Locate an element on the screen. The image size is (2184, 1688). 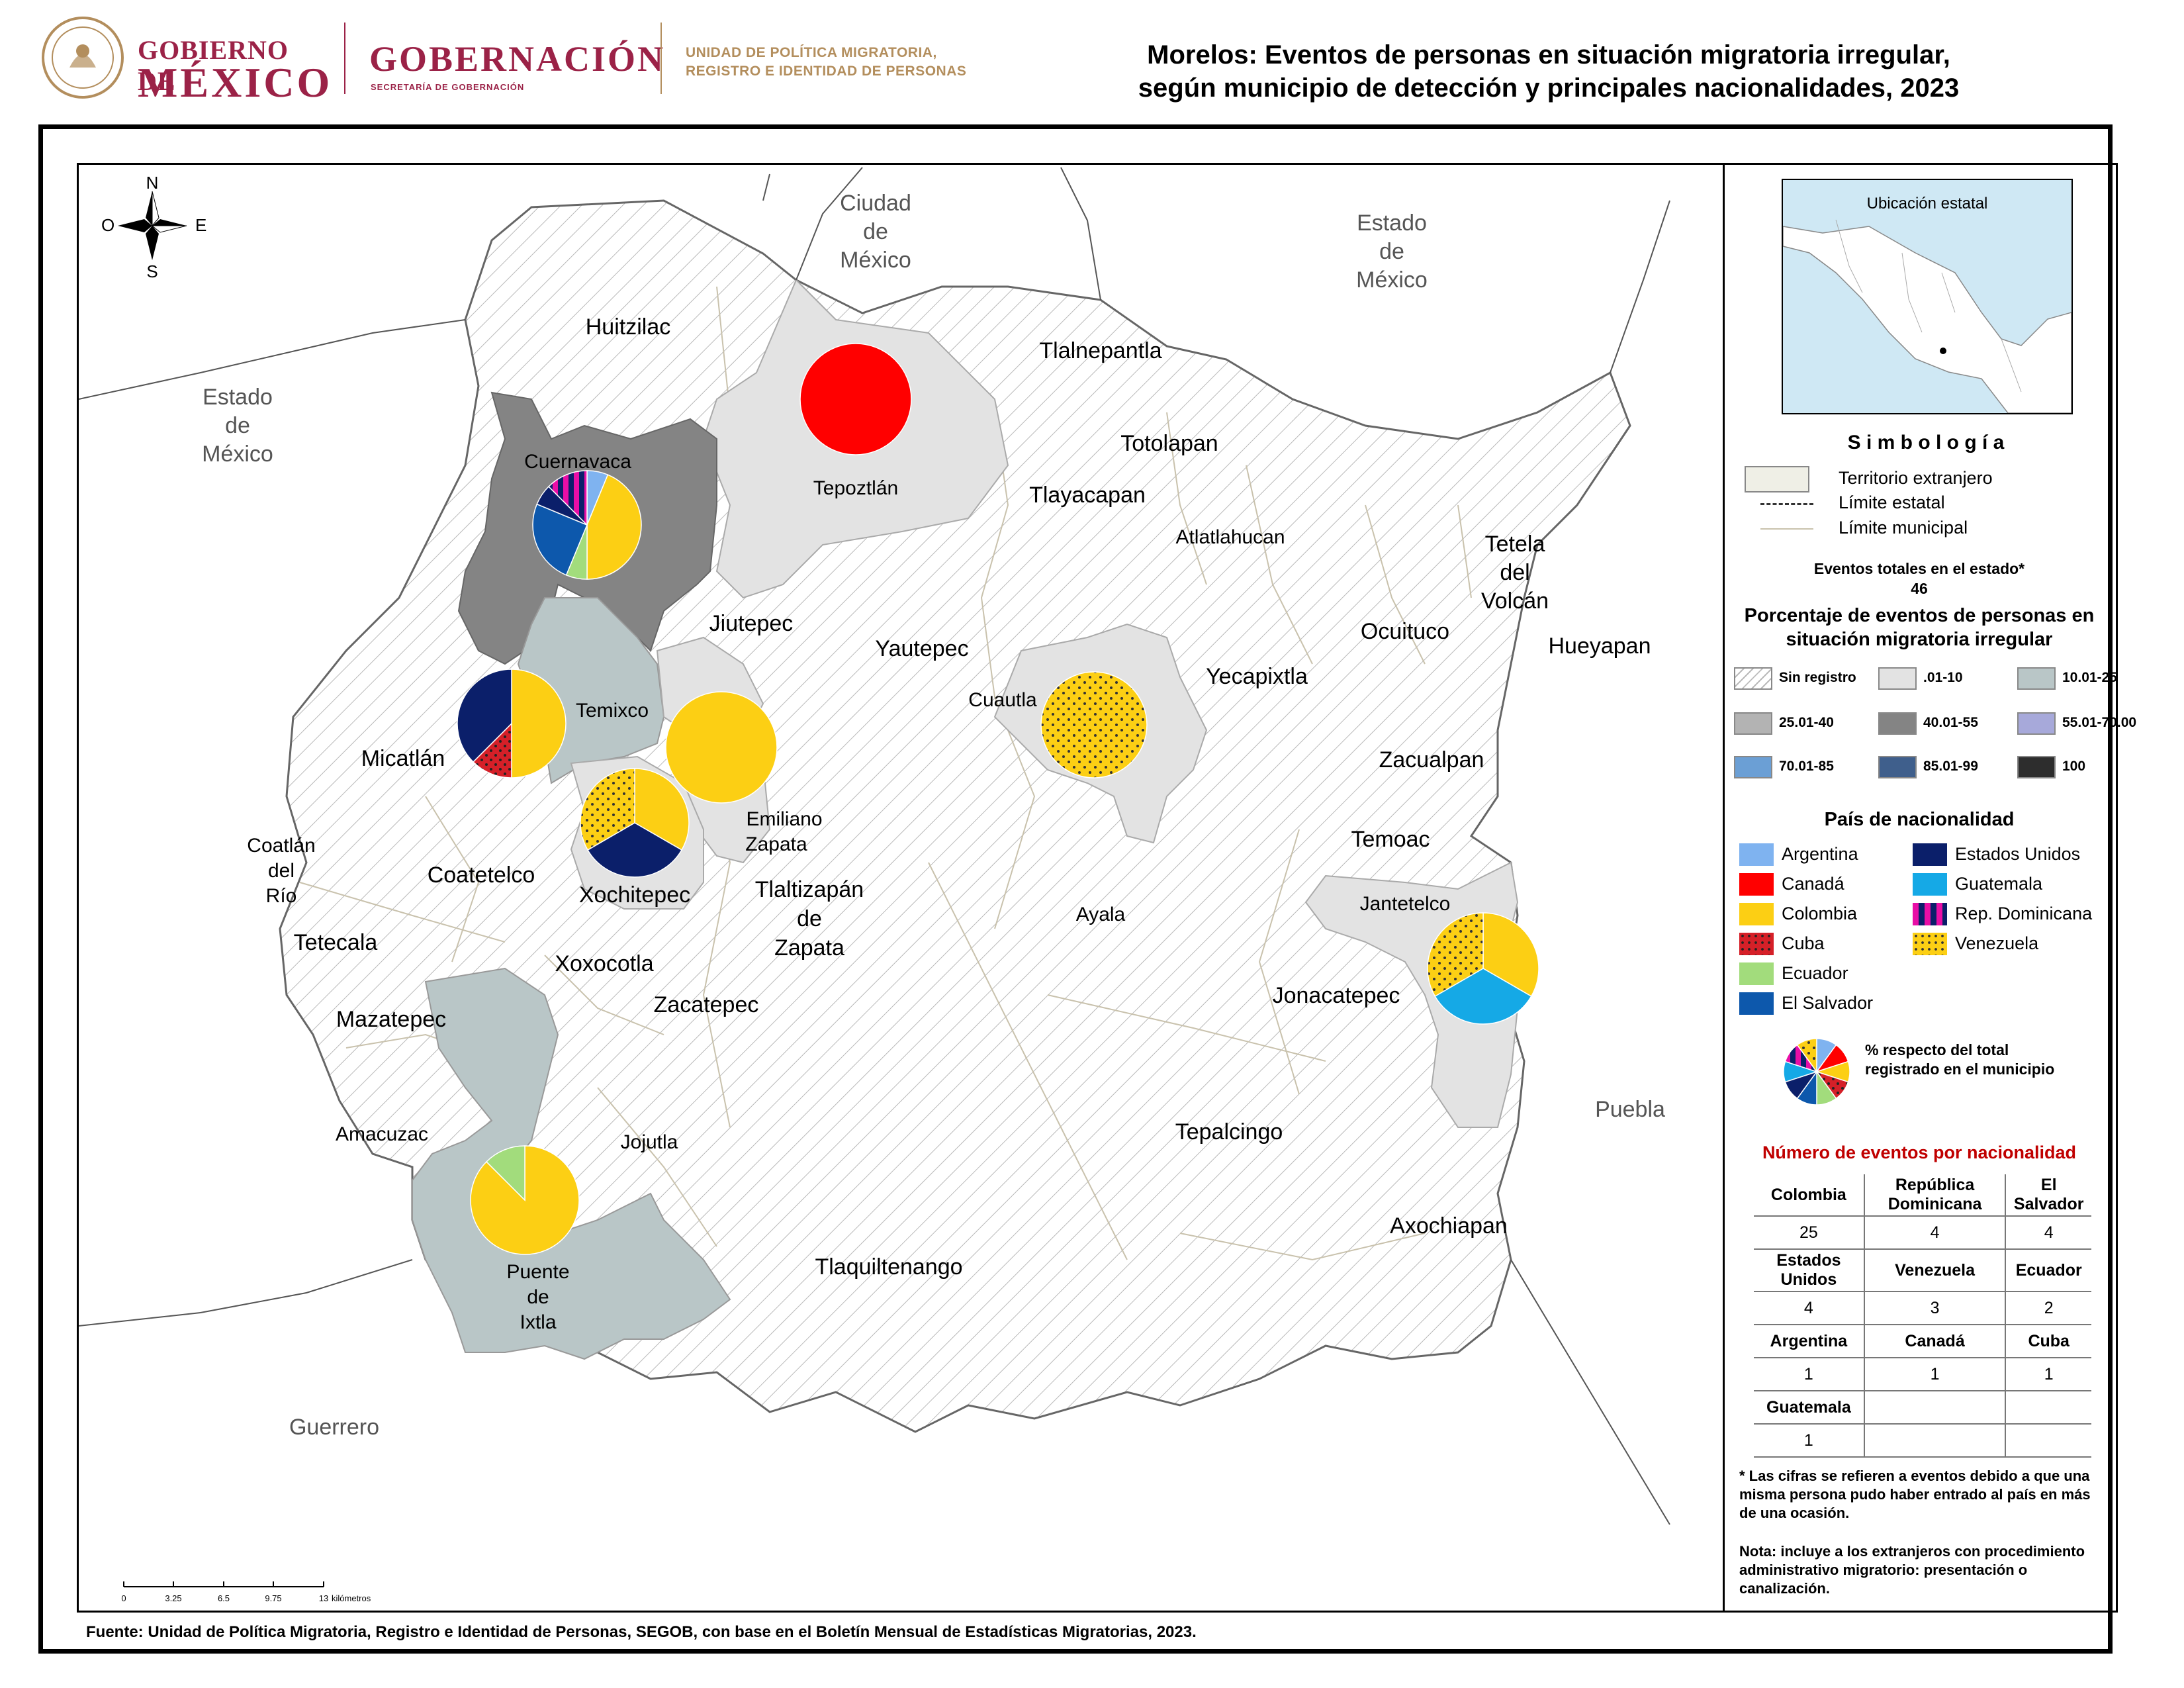
pie-puente is located at coordinates (525, 1200).